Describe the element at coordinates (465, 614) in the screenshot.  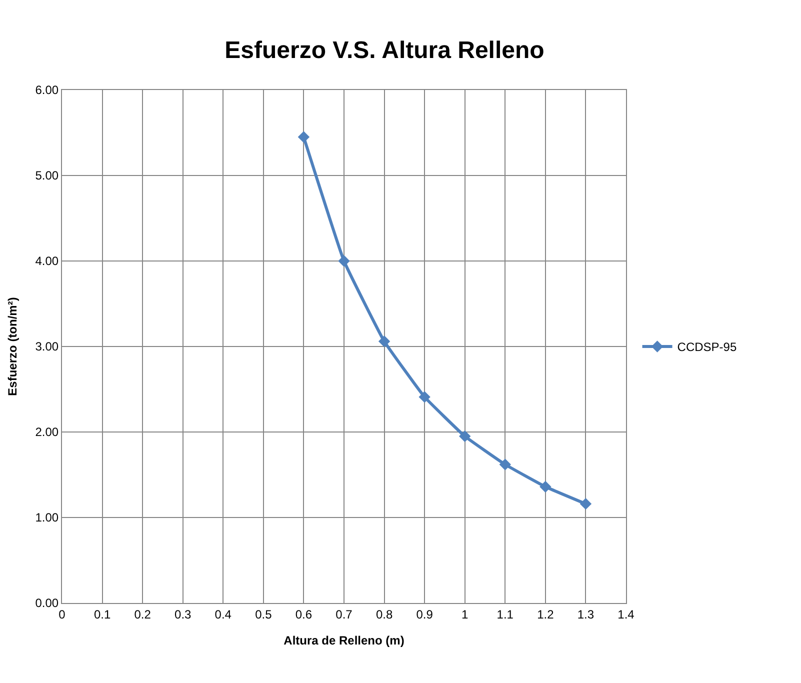
I see `x-tick-label: 1` at that location.